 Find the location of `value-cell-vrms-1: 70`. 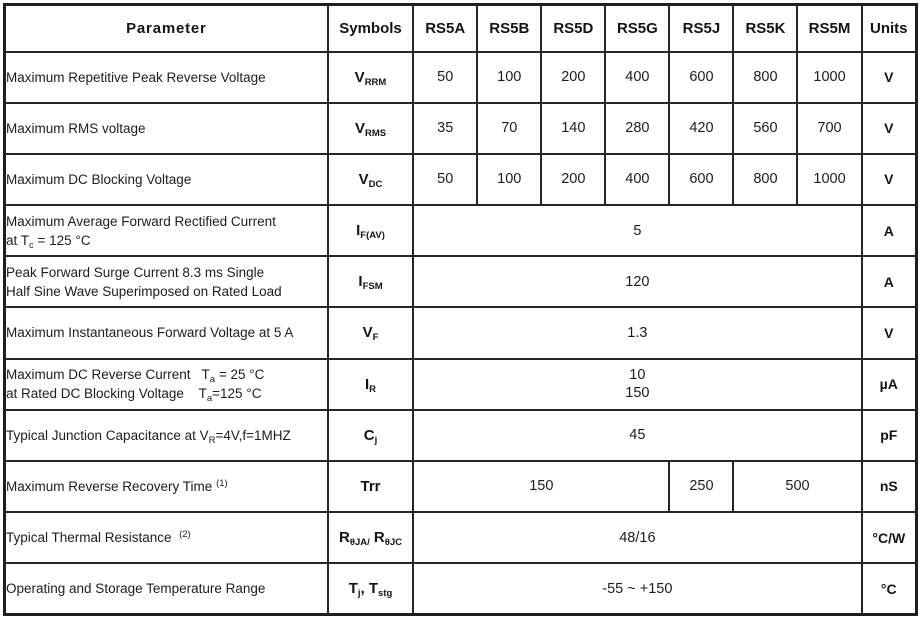

value-cell-vrms-1: 70 is located at coordinates (509, 128).